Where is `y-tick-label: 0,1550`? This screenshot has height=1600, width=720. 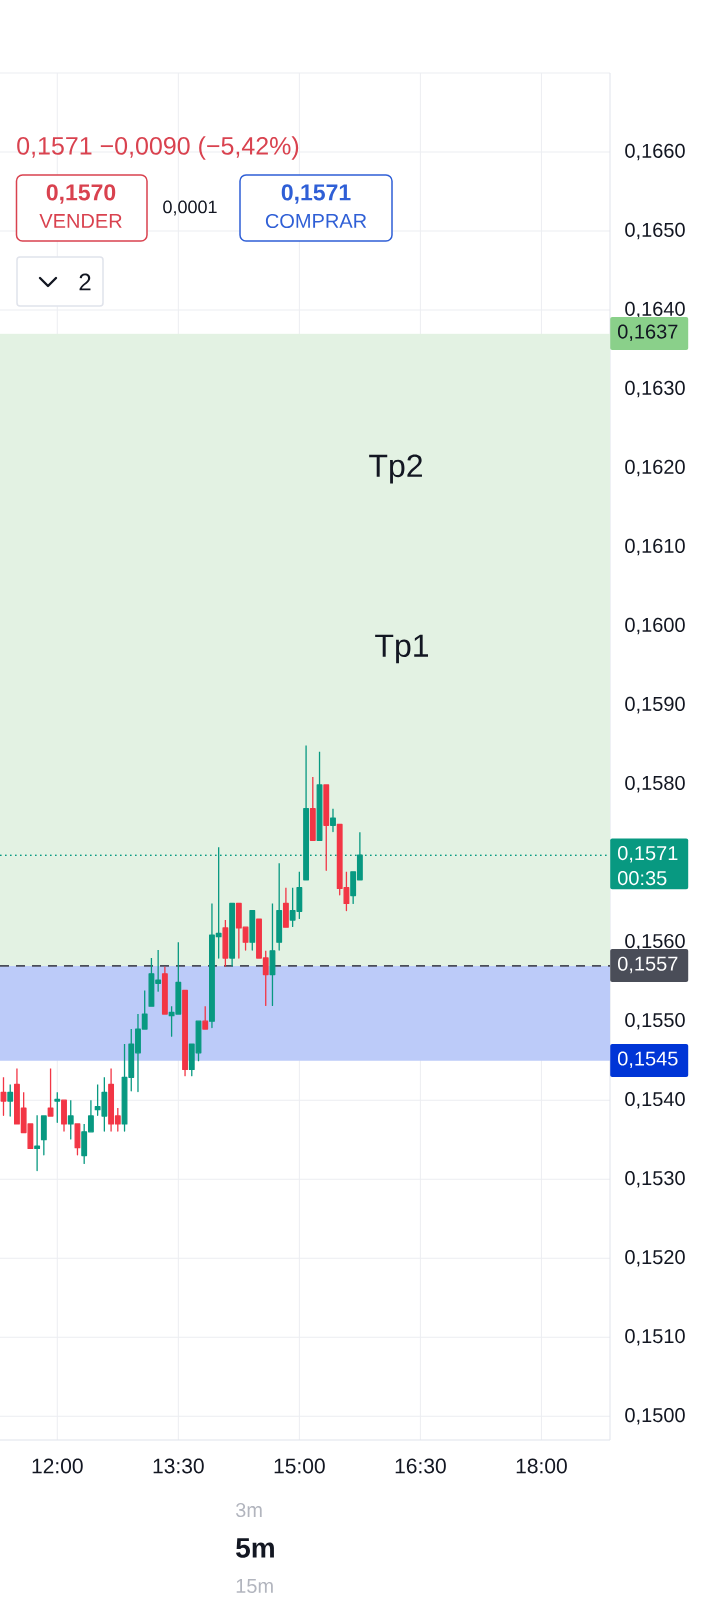
y-tick-label: 0,1550 is located at coordinates (655, 1021).